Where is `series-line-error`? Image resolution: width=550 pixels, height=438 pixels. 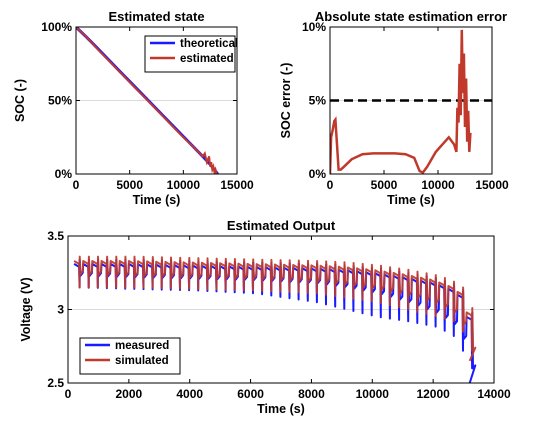 series-line-error is located at coordinates (401, 101).